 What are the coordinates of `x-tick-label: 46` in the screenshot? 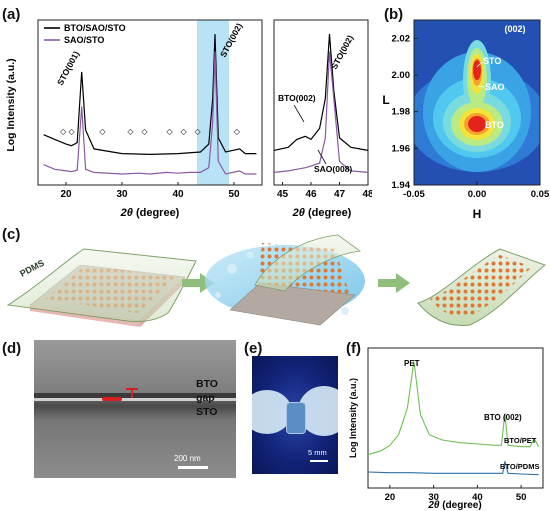 It's located at (311, 194).